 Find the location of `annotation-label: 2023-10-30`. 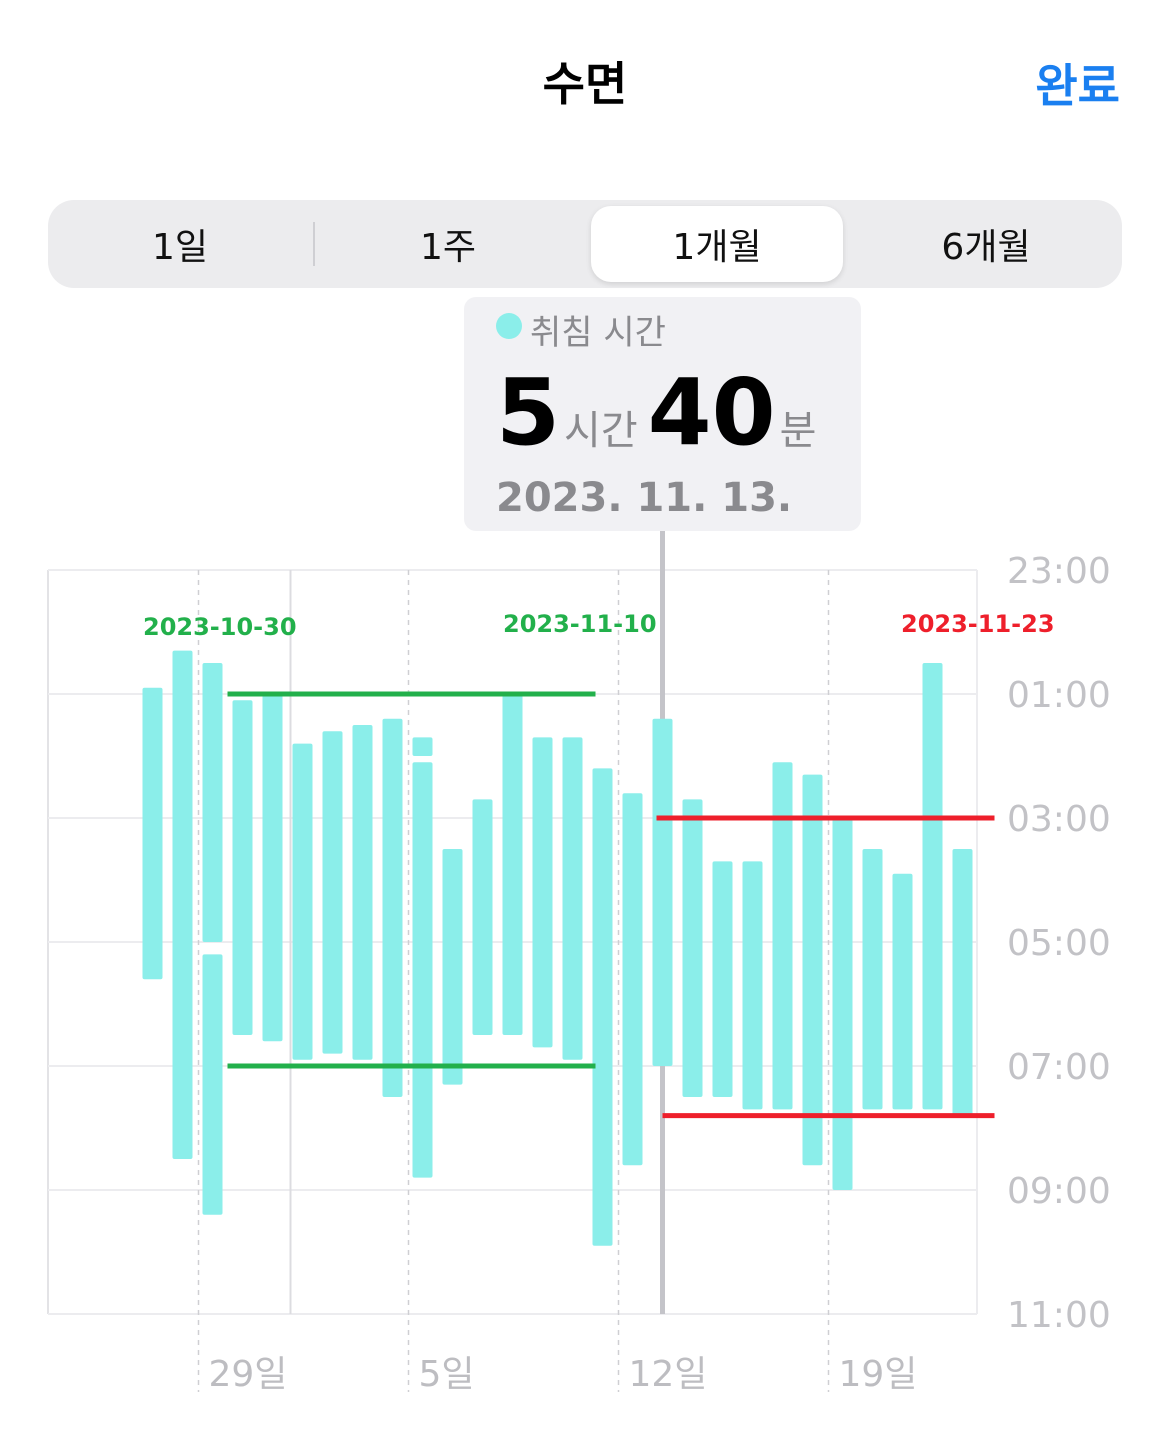

annotation-label: 2023-10-30 is located at coordinates (220, 627).